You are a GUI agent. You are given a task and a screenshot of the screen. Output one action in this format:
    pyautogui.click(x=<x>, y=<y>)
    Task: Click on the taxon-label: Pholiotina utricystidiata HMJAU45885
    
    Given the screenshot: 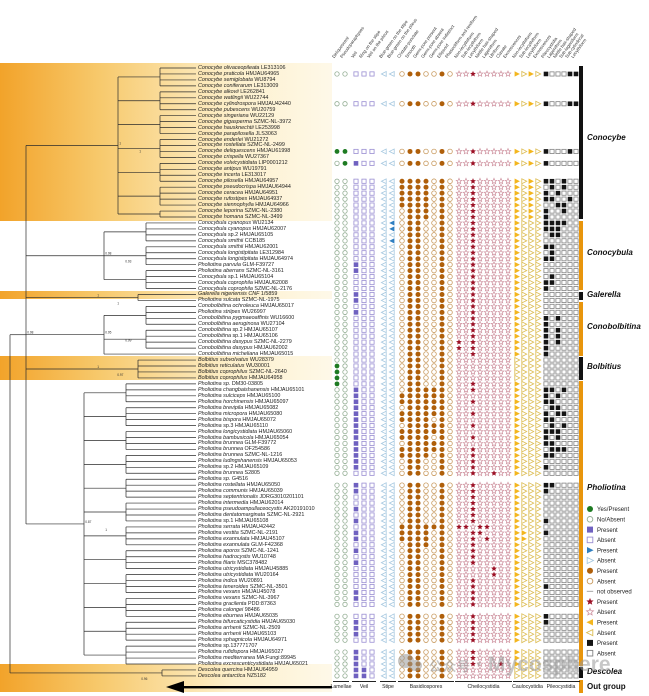 What is the action you would take?
    pyautogui.click(x=243, y=568)
    